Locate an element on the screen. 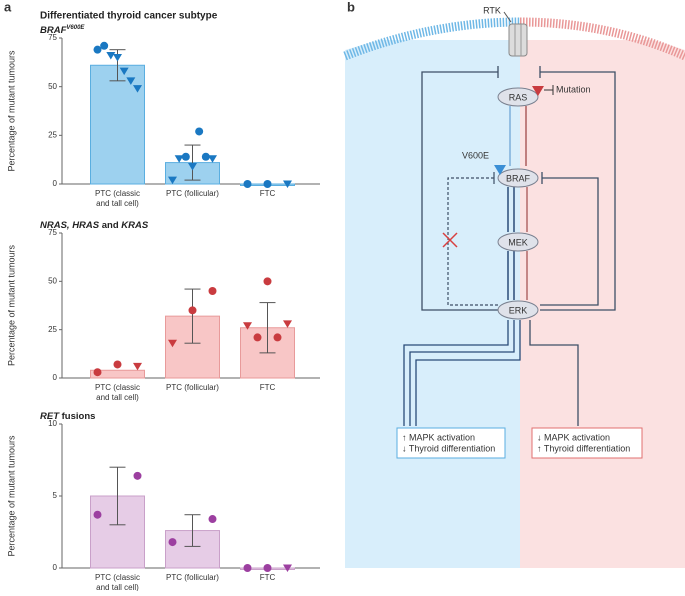 Image resolution: width=685 pixels, height=596 pixels. title-part: KRAS is located at coordinates (135, 225).